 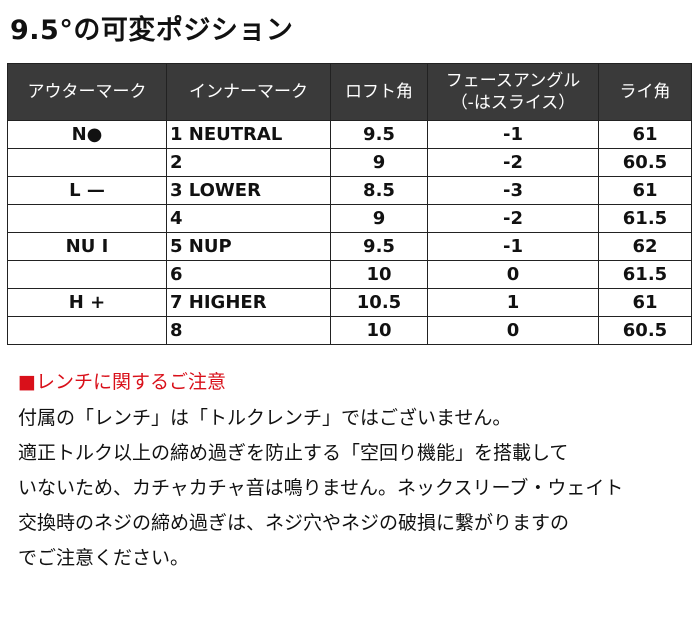 I want to click on table-row: 2 9 -2 60.5, so click(x=349, y=162).